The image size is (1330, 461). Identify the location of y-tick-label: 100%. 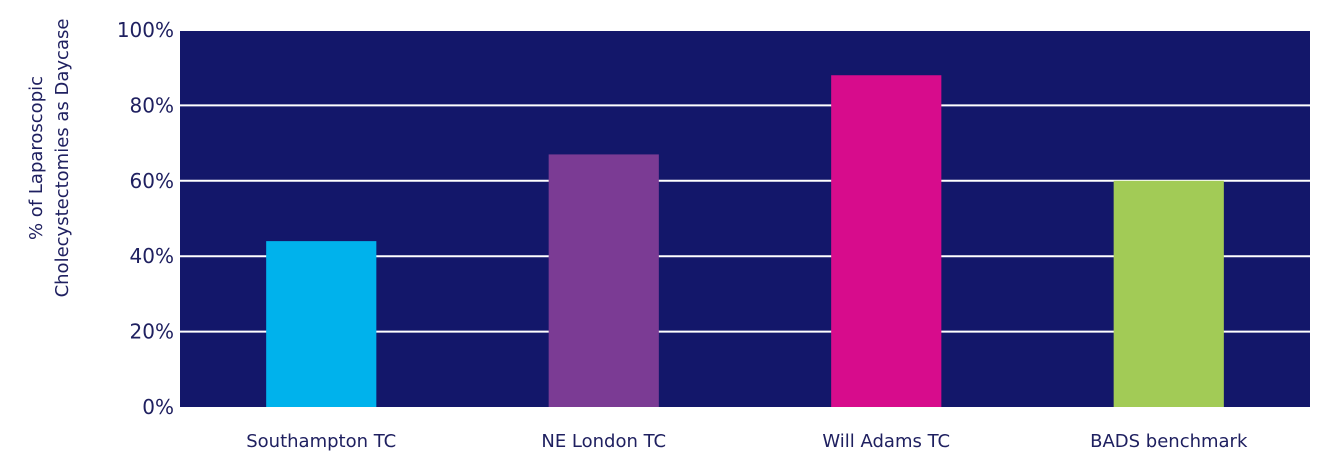
(145, 30).